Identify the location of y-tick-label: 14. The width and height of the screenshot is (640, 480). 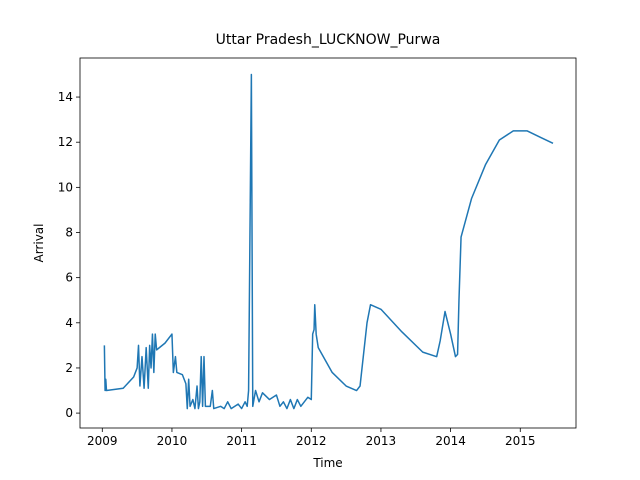
(65, 97).